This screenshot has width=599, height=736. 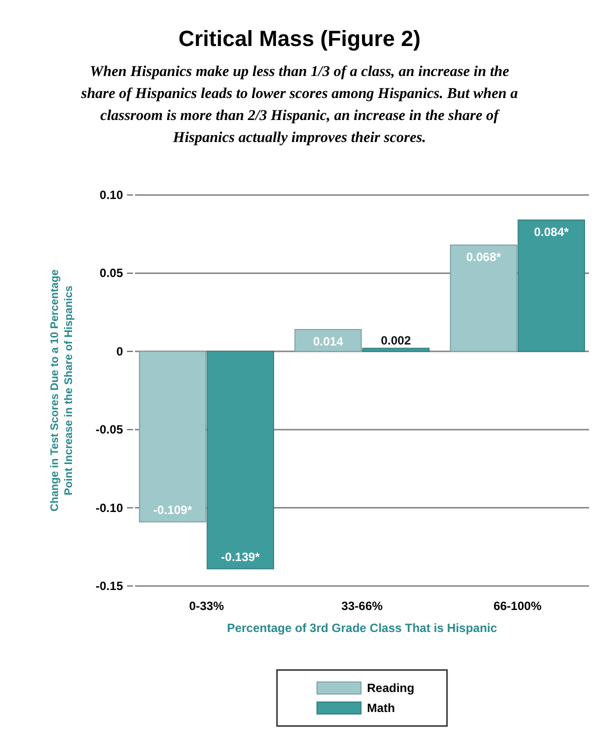 I want to click on x-tick-label: 66-100%, so click(x=517, y=606).